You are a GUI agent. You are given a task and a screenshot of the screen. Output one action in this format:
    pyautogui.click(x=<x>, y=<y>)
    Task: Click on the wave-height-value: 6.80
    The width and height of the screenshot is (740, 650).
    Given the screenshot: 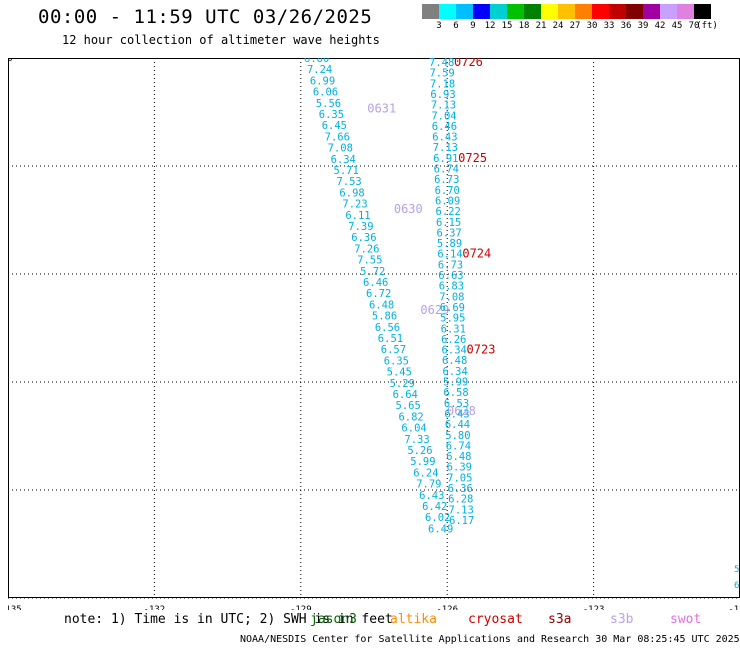 What is the action you would take?
    pyautogui.click(x=316, y=61)
    